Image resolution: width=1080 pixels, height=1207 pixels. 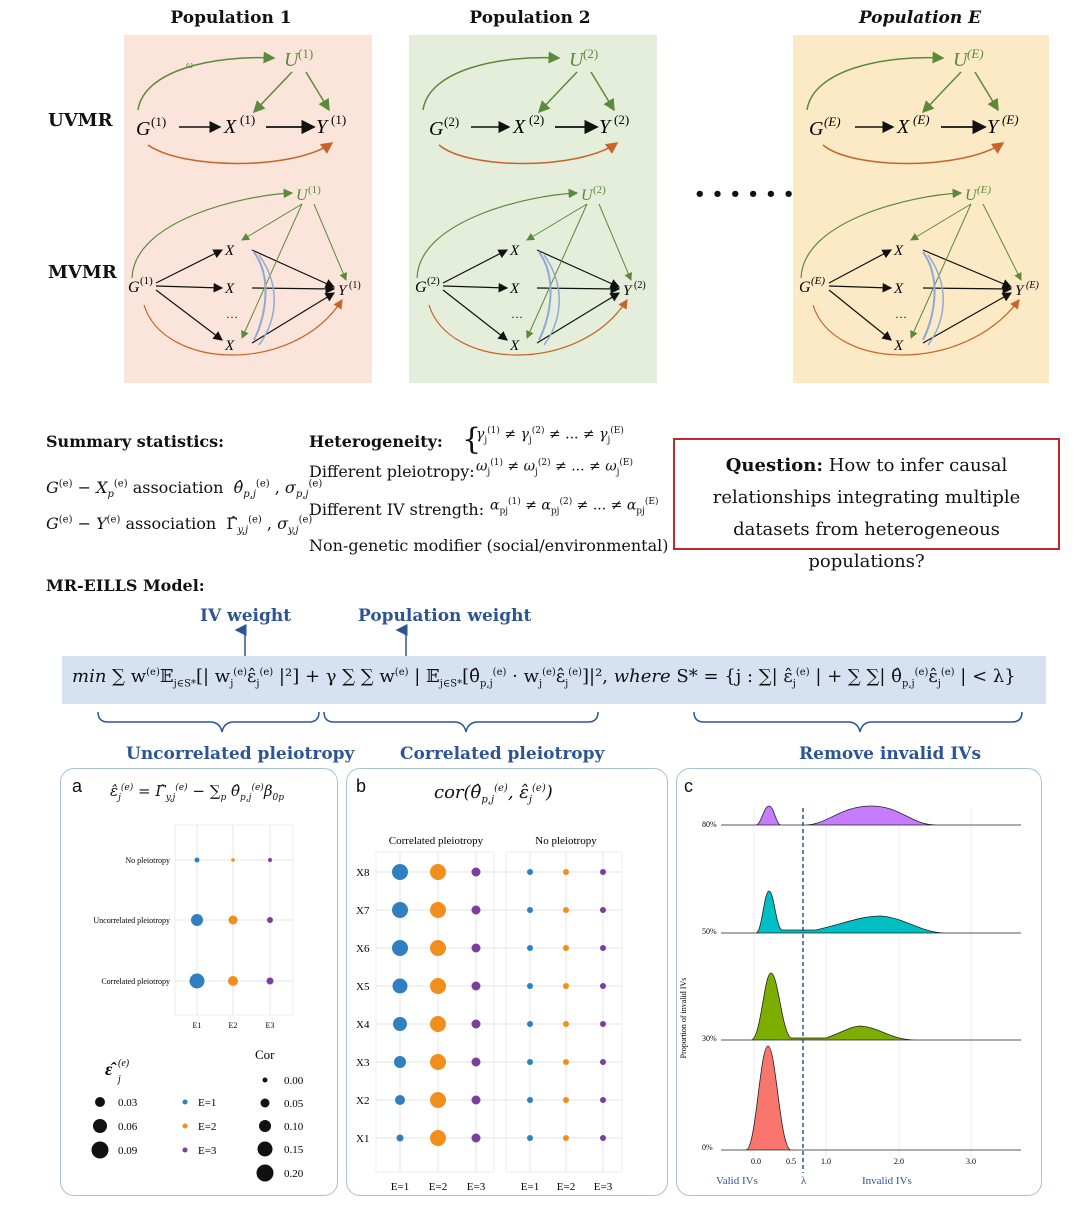 What do you see at coordinates (207, 1151) in the screenshot?
I see `legend-e-3: E=3` at bounding box center [207, 1151].